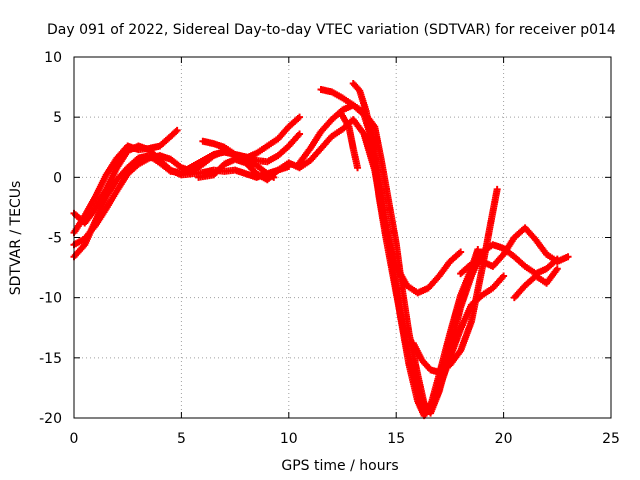  What do you see at coordinates (50, 419) in the screenshot?
I see `y-tick-label: -20` at bounding box center [50, 419].